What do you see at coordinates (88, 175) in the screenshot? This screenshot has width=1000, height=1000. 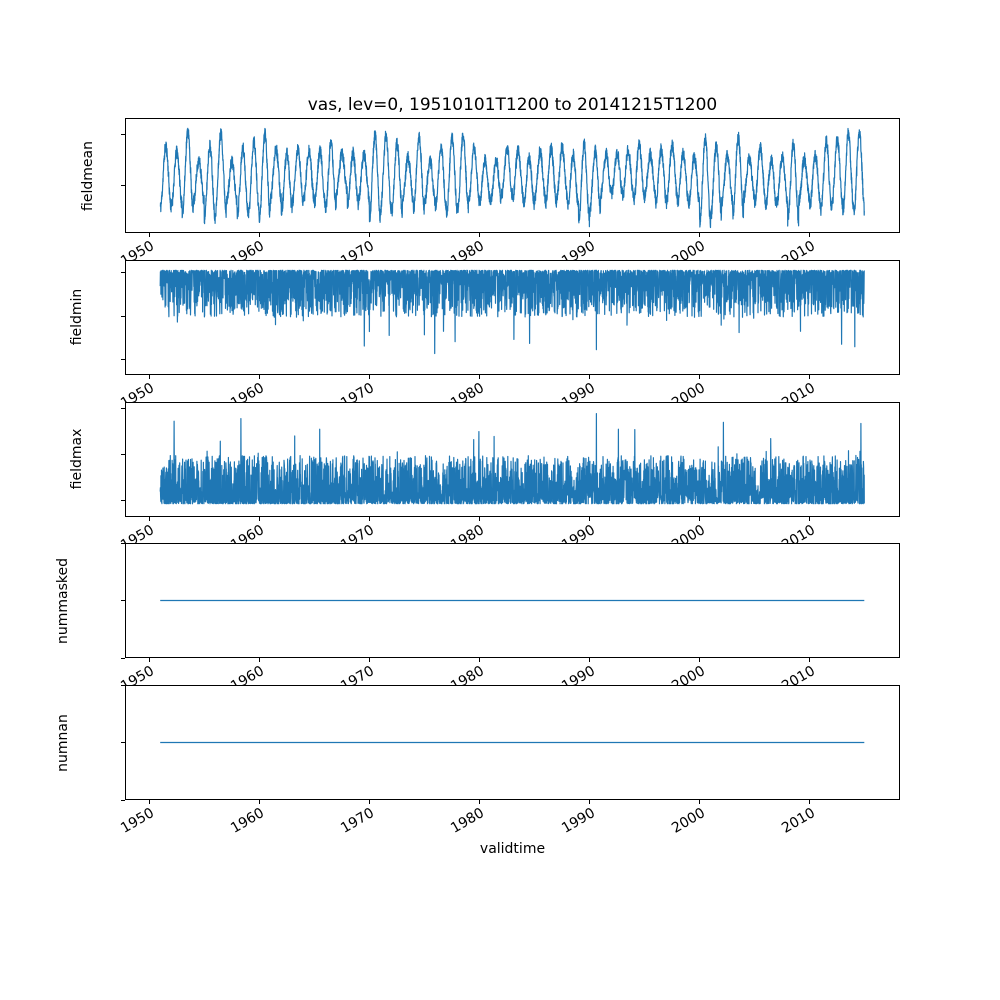 I see `y-axis-label-fieldmean: fieldmean` at bounding box center [88, 175].